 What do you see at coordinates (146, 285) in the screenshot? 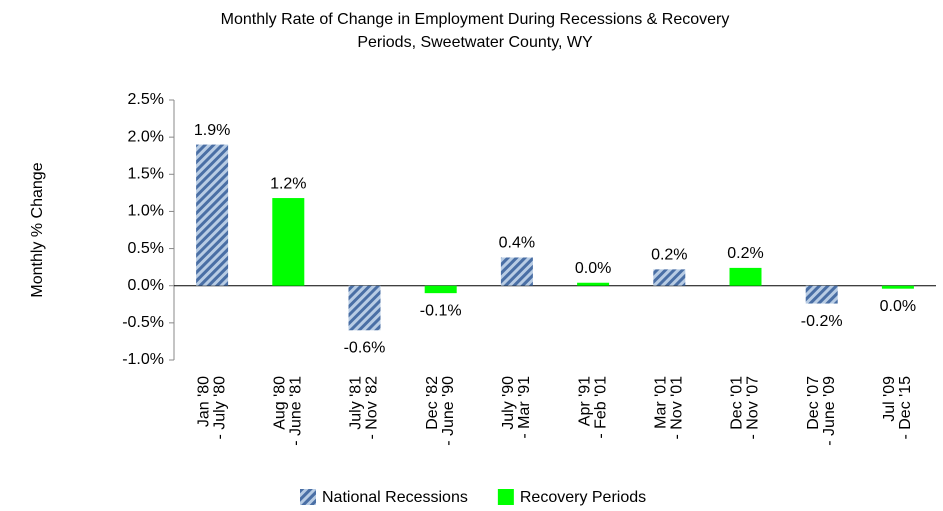
I see `y-tick-label: 0.0%` at bounding box center [146, 285].